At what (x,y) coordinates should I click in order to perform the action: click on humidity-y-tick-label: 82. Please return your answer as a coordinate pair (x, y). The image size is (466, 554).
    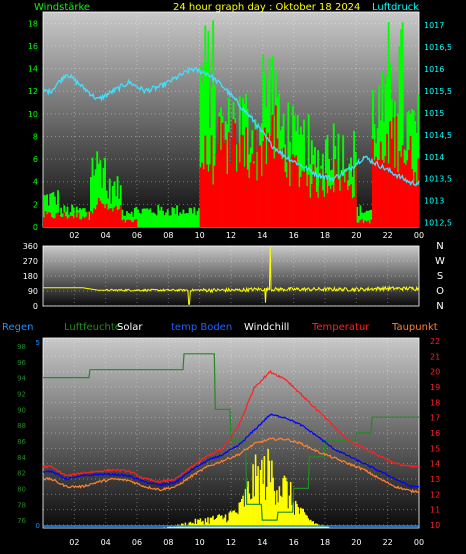
    Looking at the image, I should click on (21, 474).